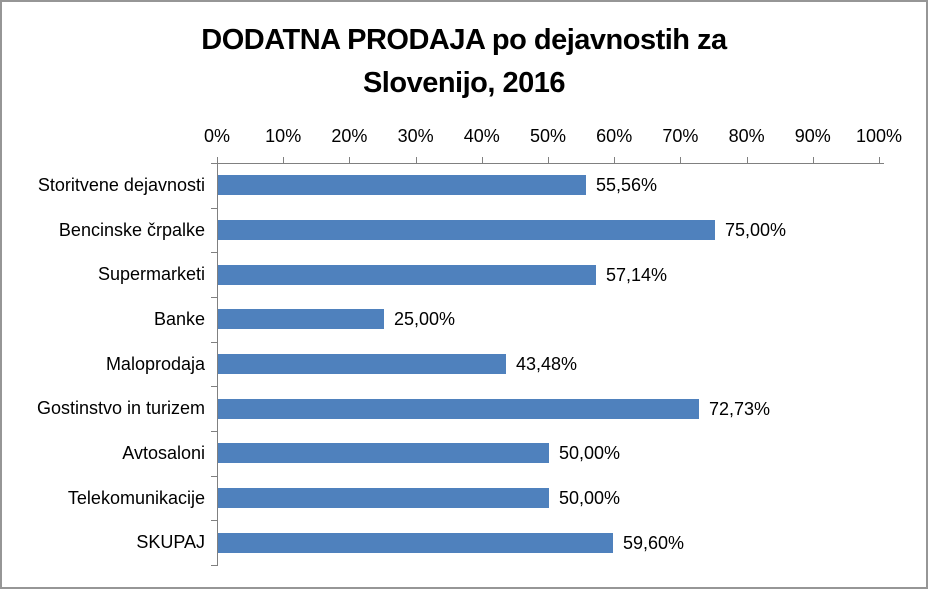 Image resolution: width=928 pixels, height=589 pixels. Describe the element at coordinates (464, 83) in the screenshot. I see `chart-title-line-2: Slovenijo, 2016` at that location.